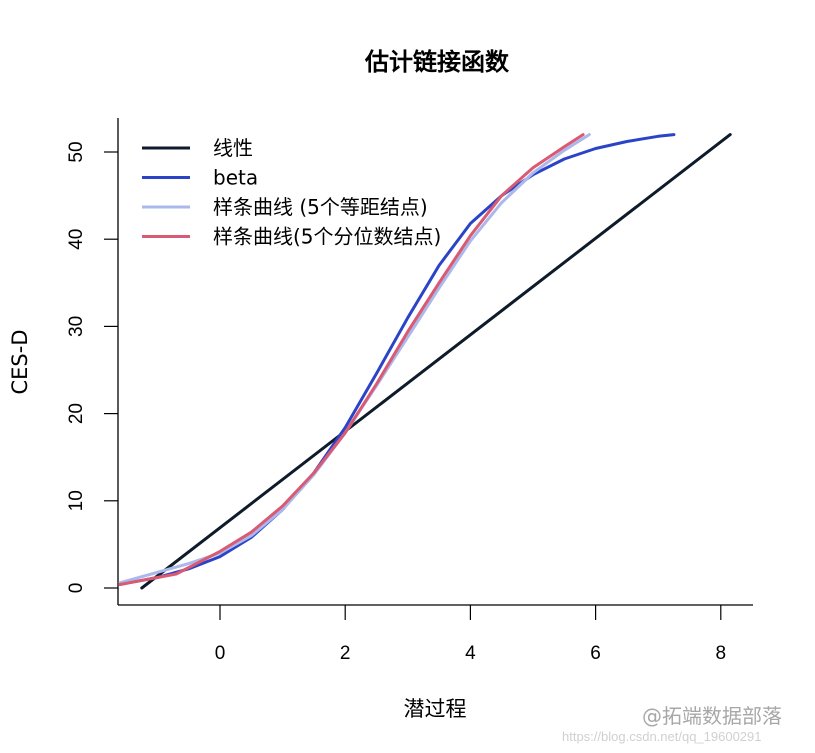 The image size is (815, 753). I want to click on y-tick-label: 20, so click(76, 413).